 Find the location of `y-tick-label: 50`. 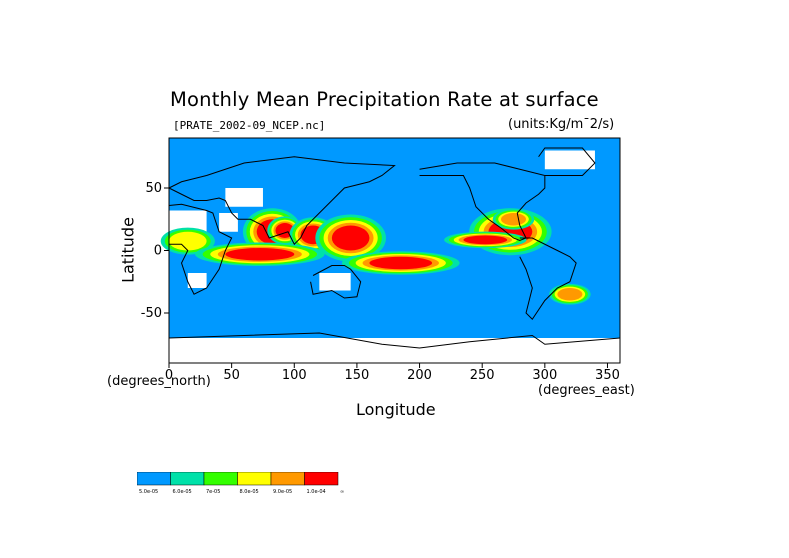

y-tick-label: 50 is located at coordinates (153, 188).